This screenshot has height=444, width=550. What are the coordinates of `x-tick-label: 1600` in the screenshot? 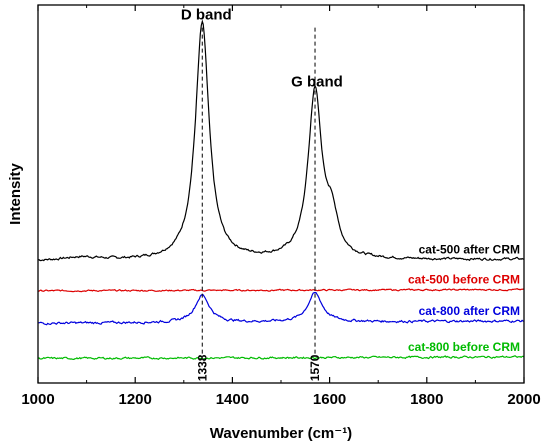 It's located at (329, 399).